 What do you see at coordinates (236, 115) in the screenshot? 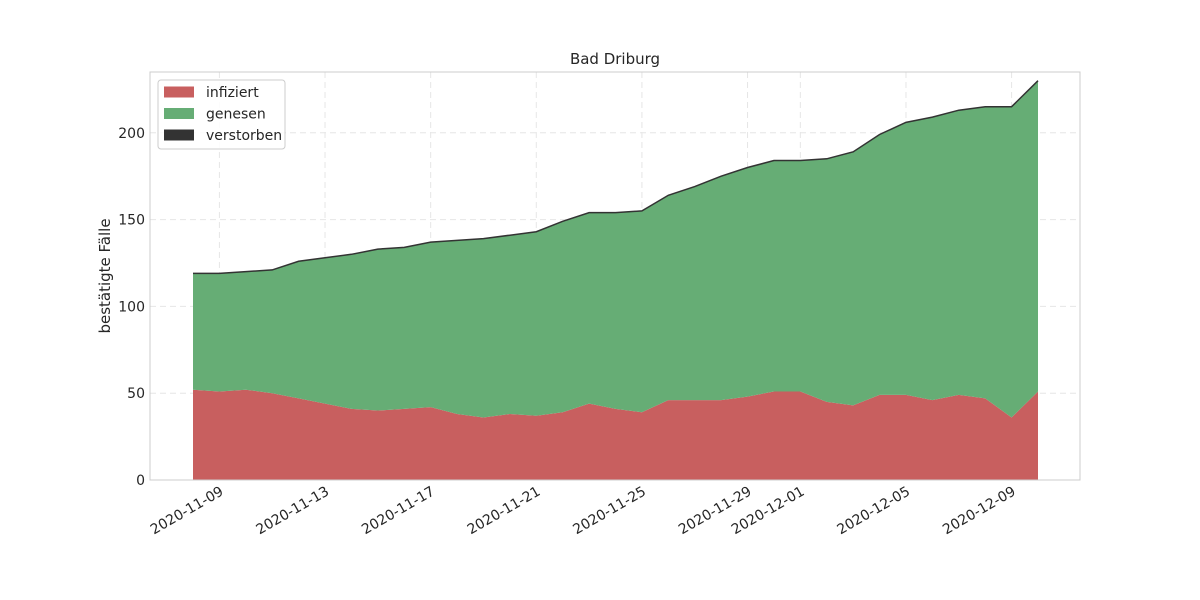
I see `legend-label-genesen: genesen` at bounding box center [236, 115].